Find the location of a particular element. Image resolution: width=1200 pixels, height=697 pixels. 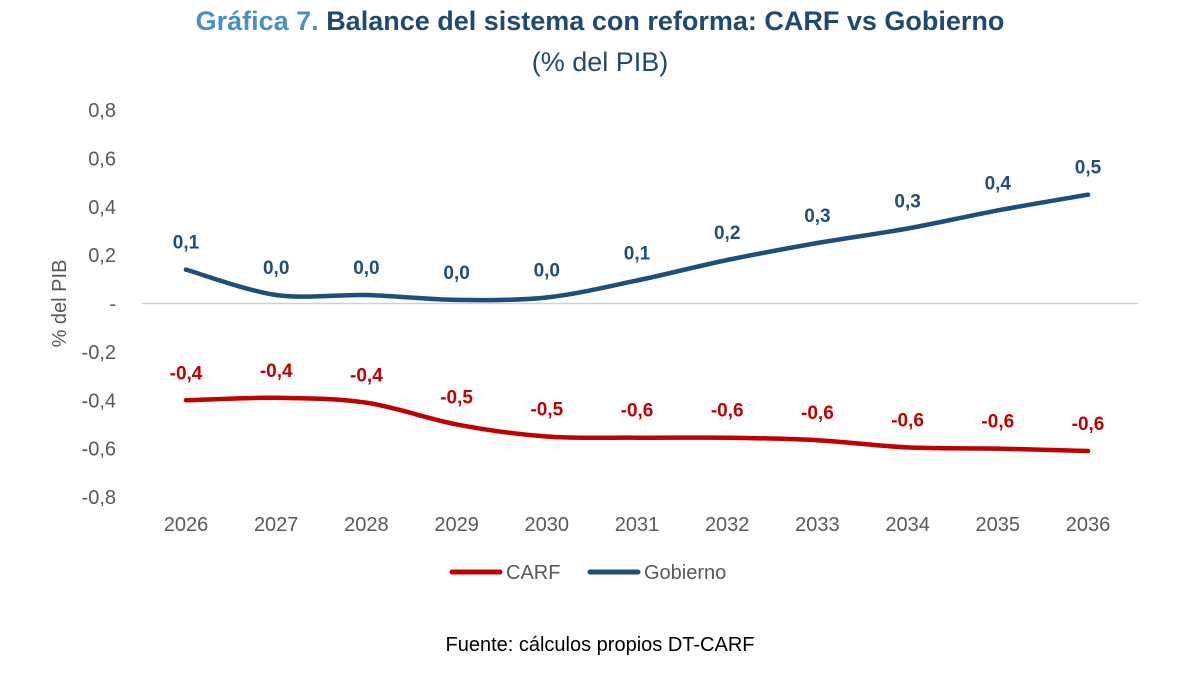

x-tick-label: 2031 is located at coordinates (637, 525).